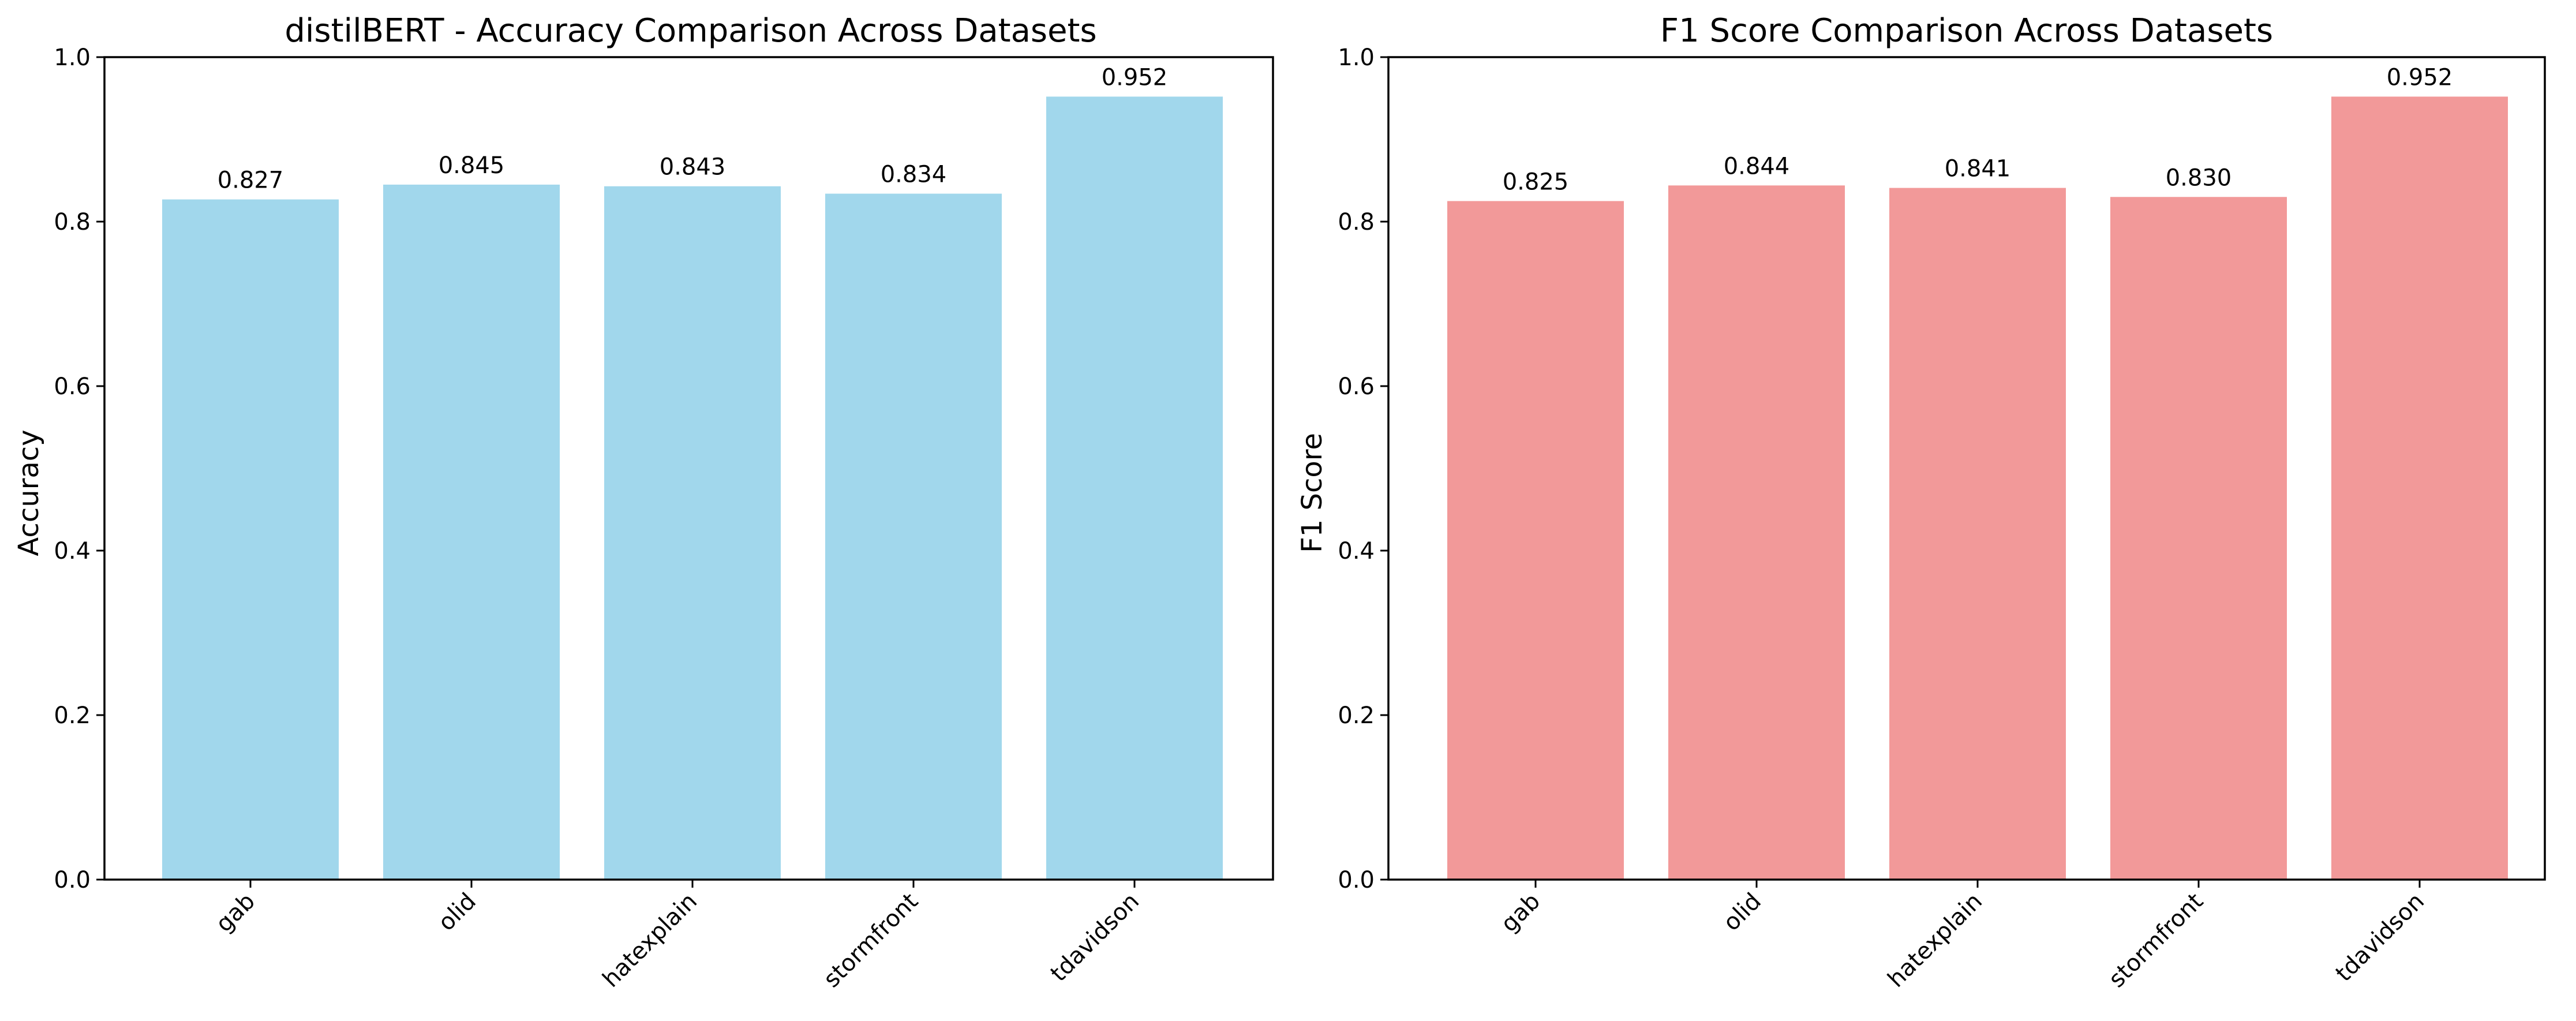 The image size is (2576, 1021). What do you see at coordinates (29, 493) in the screenshot?
I see `accuracy-y-axis-label: Accuracy` at bounding box center [29, 493].